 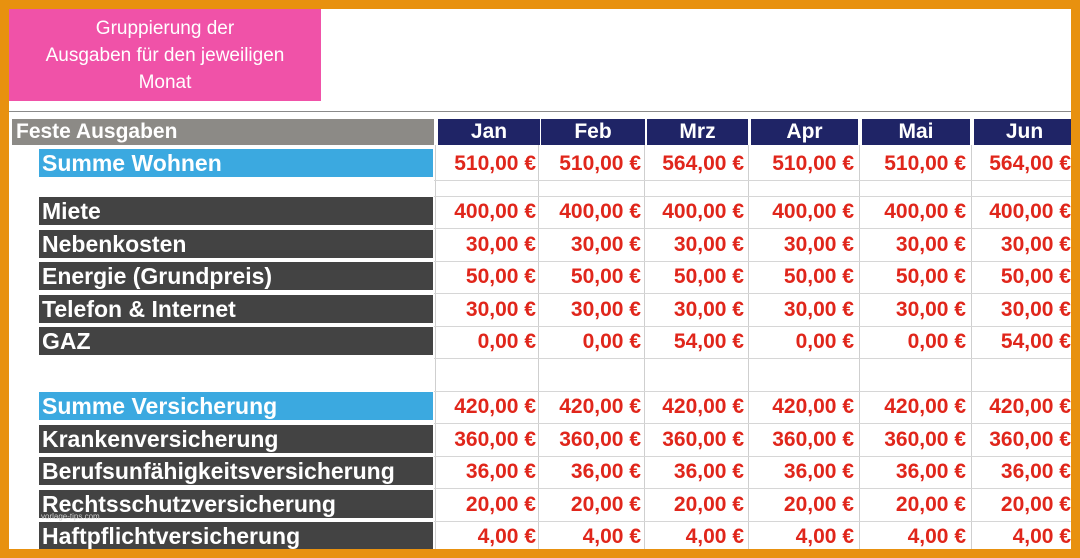 What do you see at coordinates (236, 244) in the screenshot?
I see `row-label: Nebenkosten` at bounding box center [236, 244].